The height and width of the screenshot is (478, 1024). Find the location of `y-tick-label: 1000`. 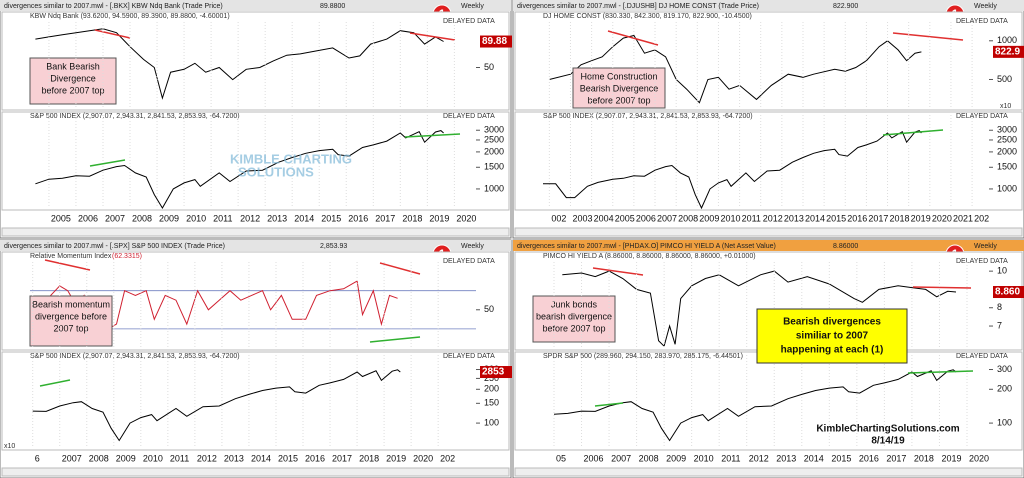

y-tick-label: 1000 is located at coordinates (1007, 188).